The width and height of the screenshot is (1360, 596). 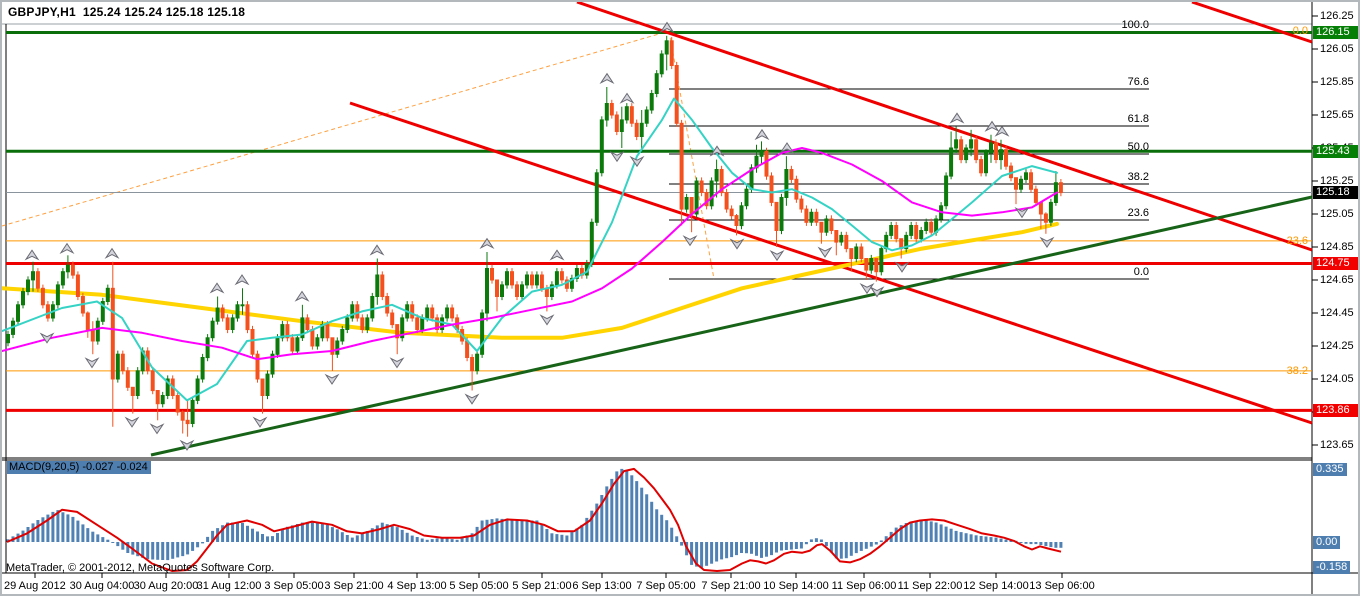 I want to click on time-axis-label: 12 Sep 14:00, so click(x=996, y=586).